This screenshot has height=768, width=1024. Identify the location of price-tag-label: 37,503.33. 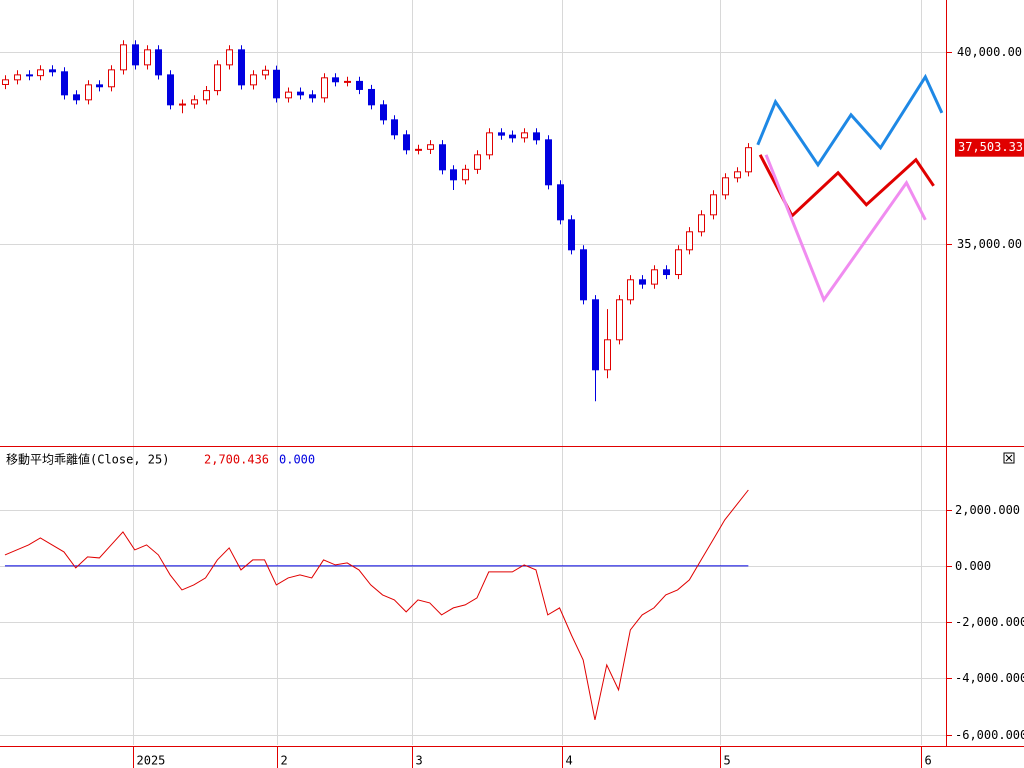
(990, 147).